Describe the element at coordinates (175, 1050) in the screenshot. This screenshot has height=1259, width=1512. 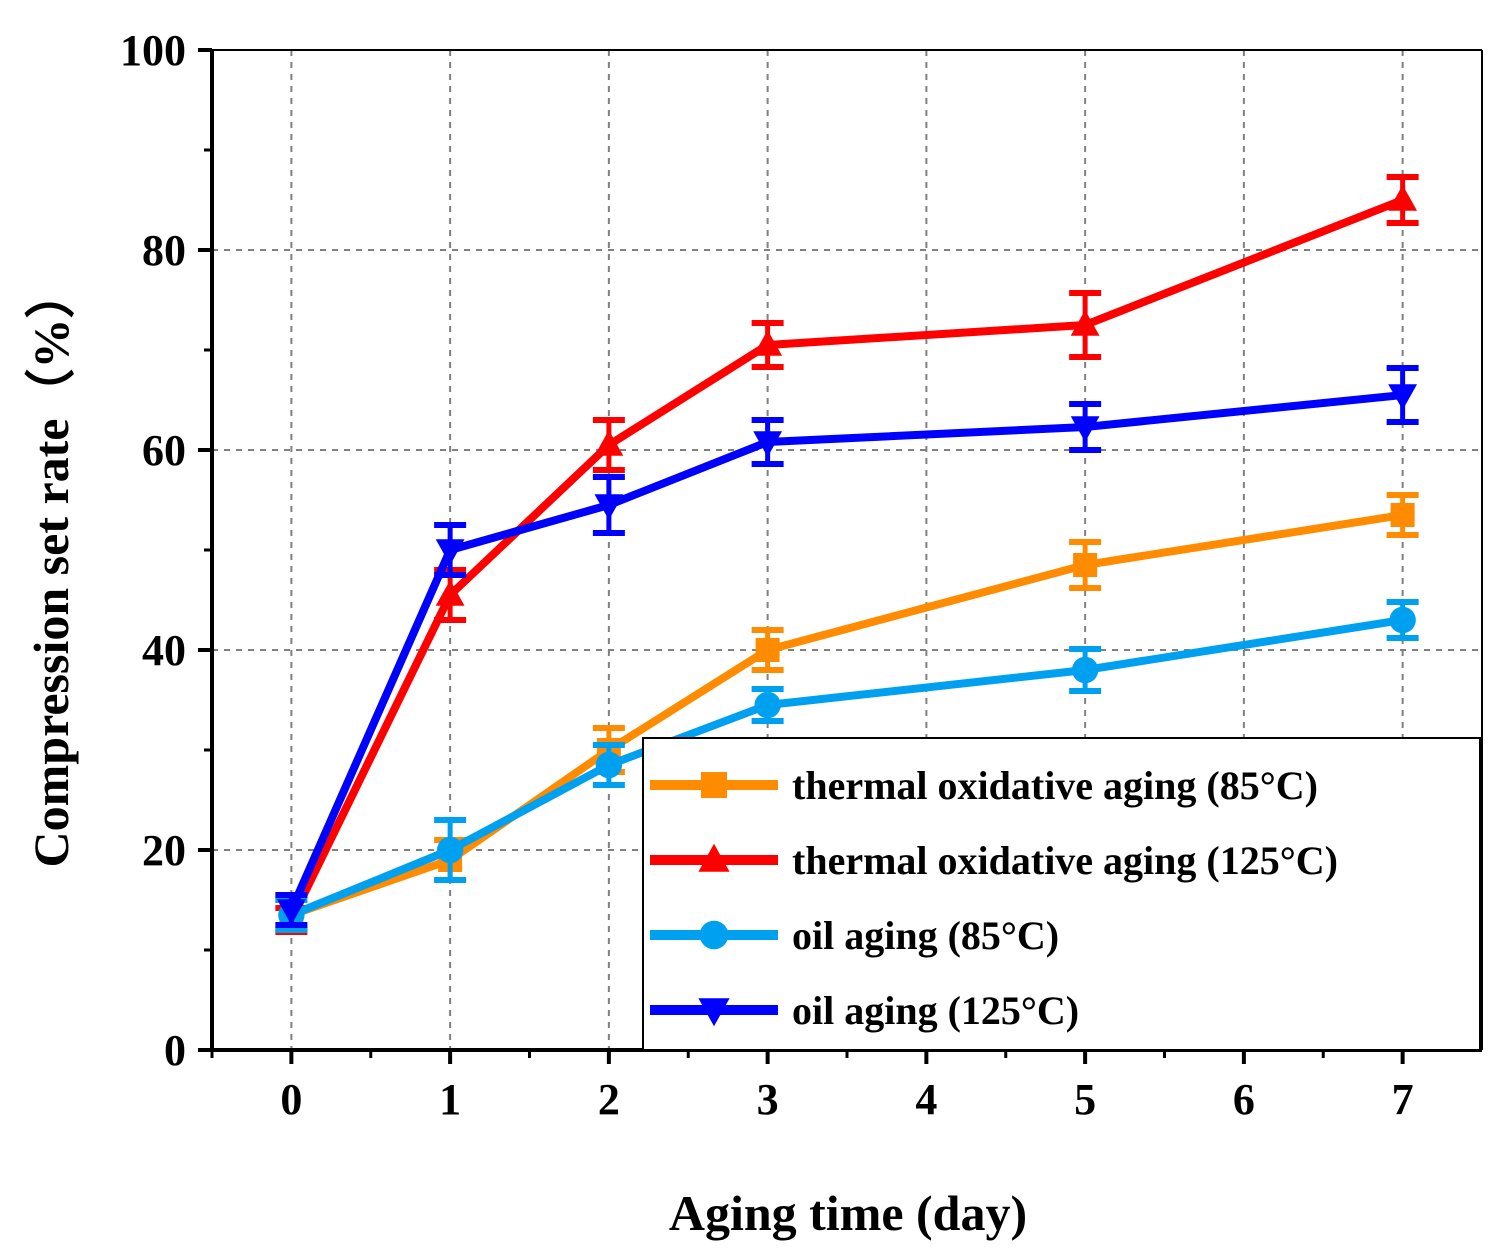
I see `y-tick-label: 0` at that location.